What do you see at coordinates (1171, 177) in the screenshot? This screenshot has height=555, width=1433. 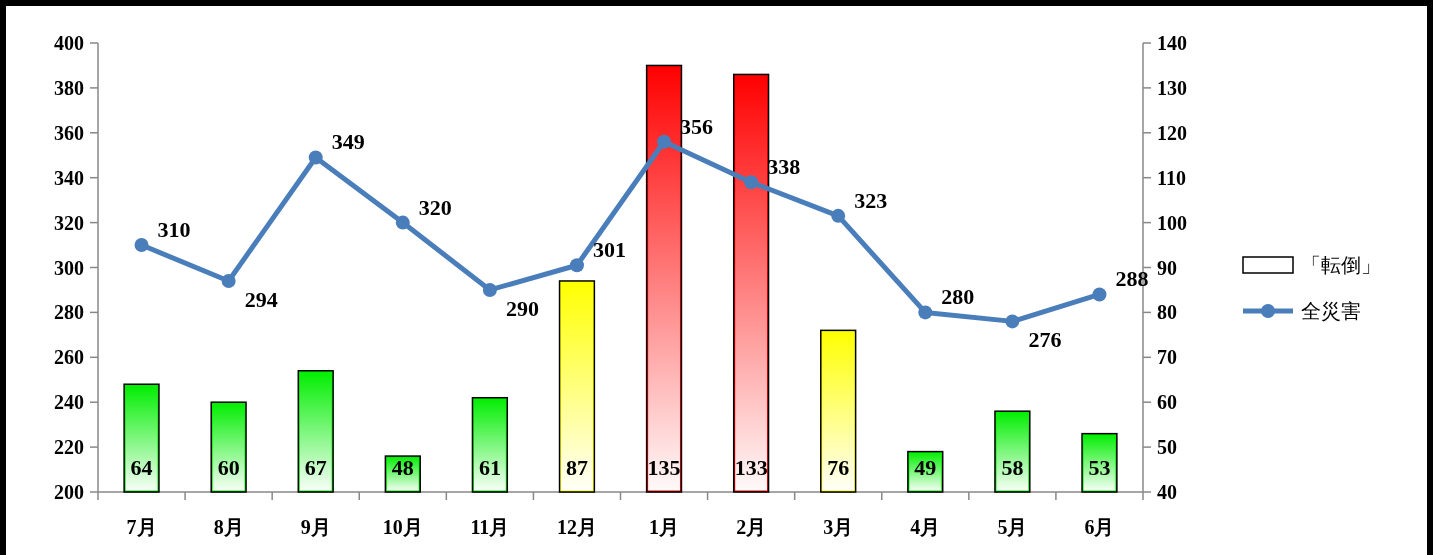 I see `y2-tick-label: 110` at bounding box center [1171, 177].